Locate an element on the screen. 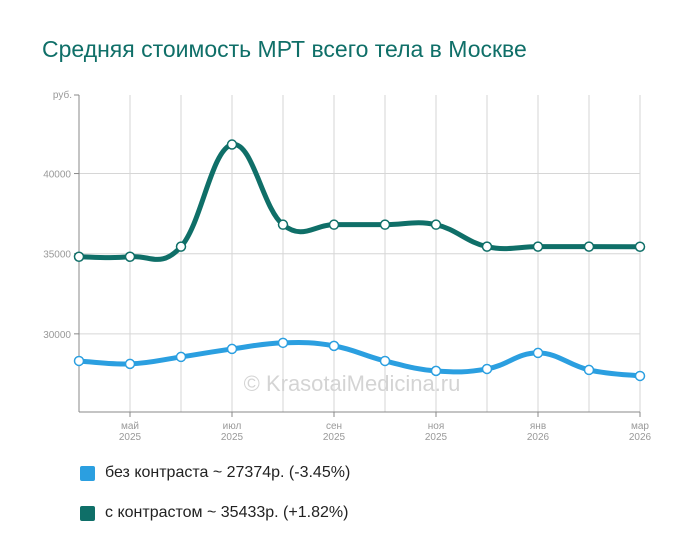  y-tick-label: 30000 is located at coordinates (57, 335).